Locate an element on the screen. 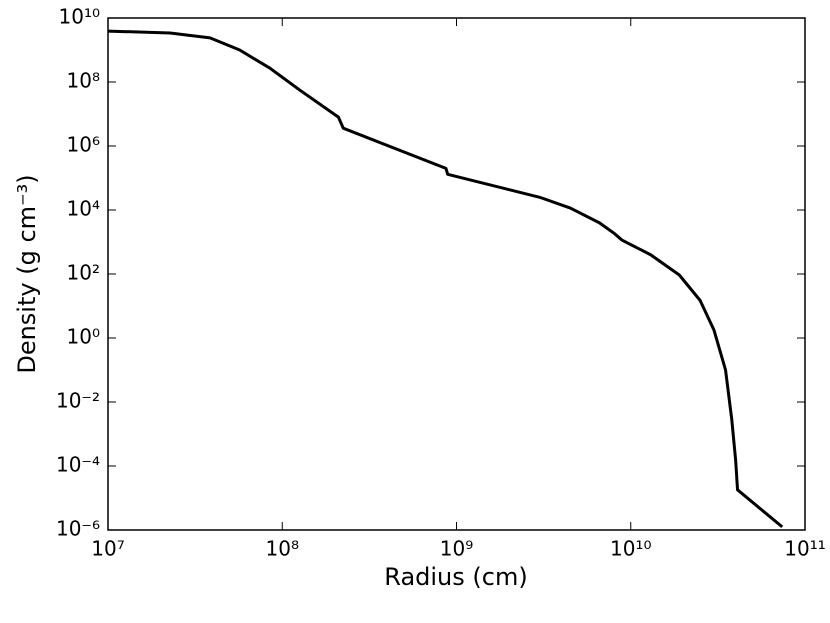 The image size is (830, 623). y-tick-label: 10⁰ is located at coordinates (83, 337).